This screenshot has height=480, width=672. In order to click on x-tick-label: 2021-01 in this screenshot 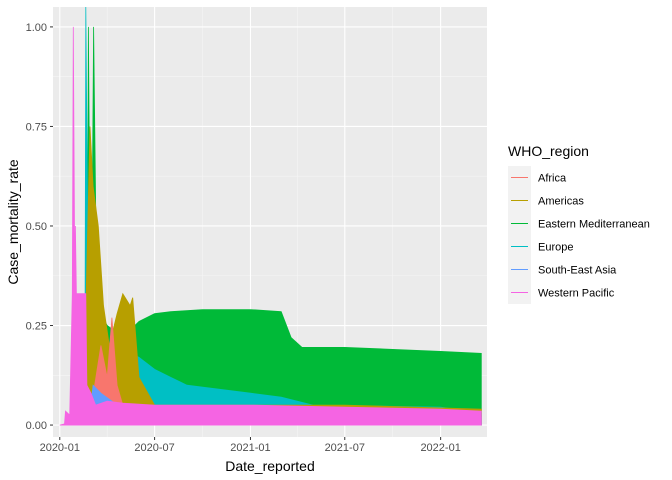, I will do `click(250, 448)`.